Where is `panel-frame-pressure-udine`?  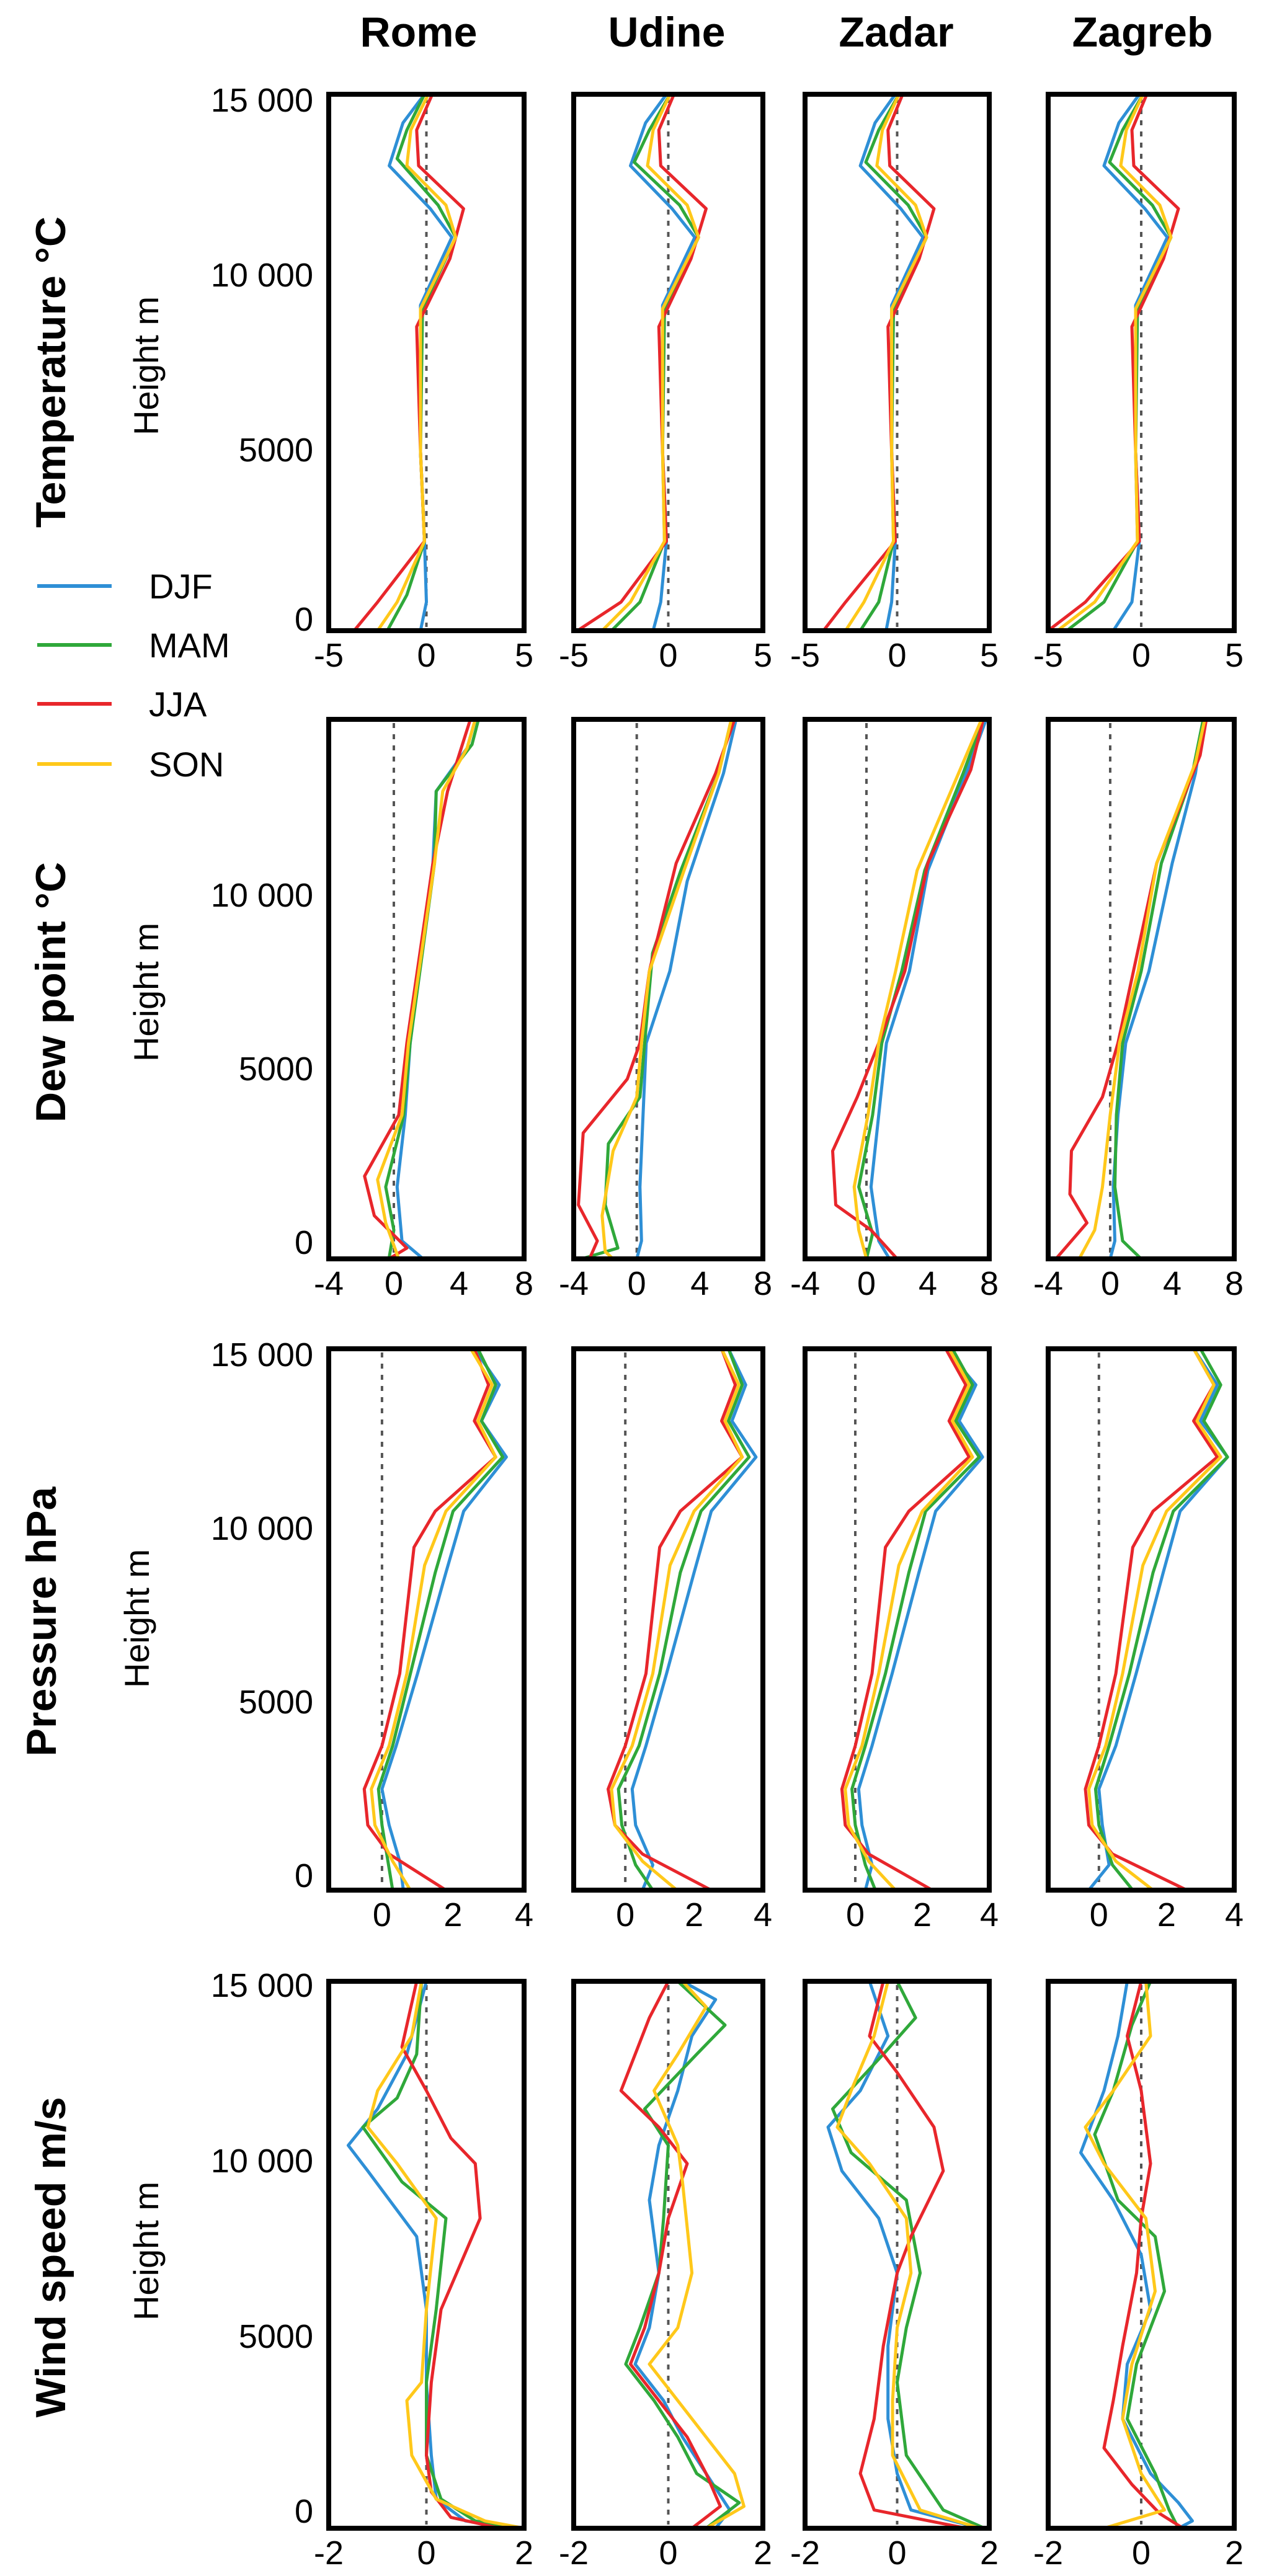
panel-frame-pressure-udine is located at coordinates (668, 1619).